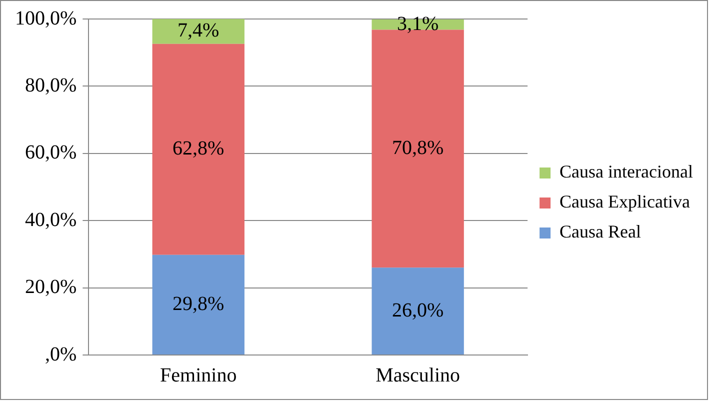  I want to click on data-label: 62,8%, so click(198, 149).